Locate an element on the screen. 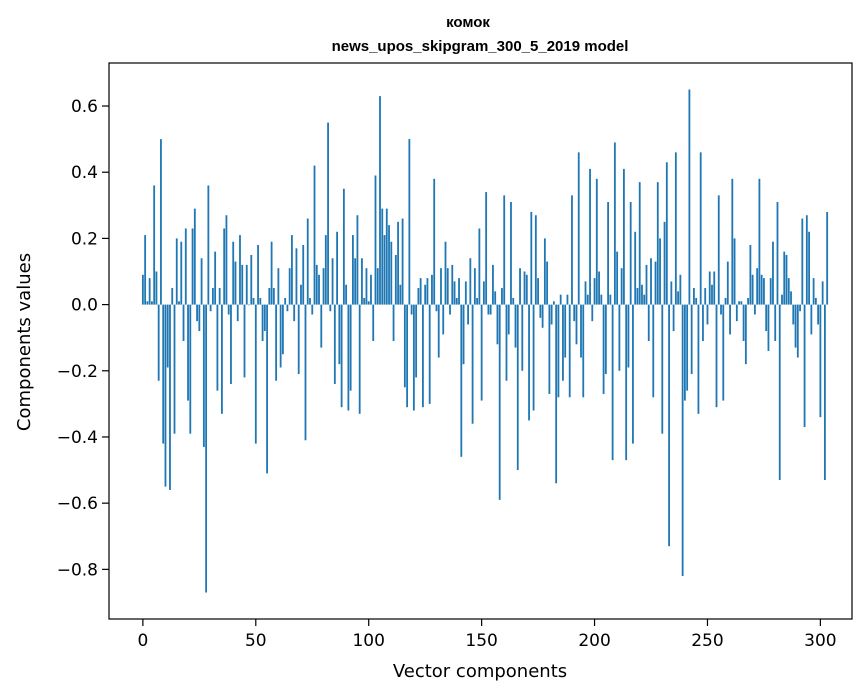 This screenshot has width=867, height=696. y-tick-label: 0.4 is located at coordinates (84, 173).